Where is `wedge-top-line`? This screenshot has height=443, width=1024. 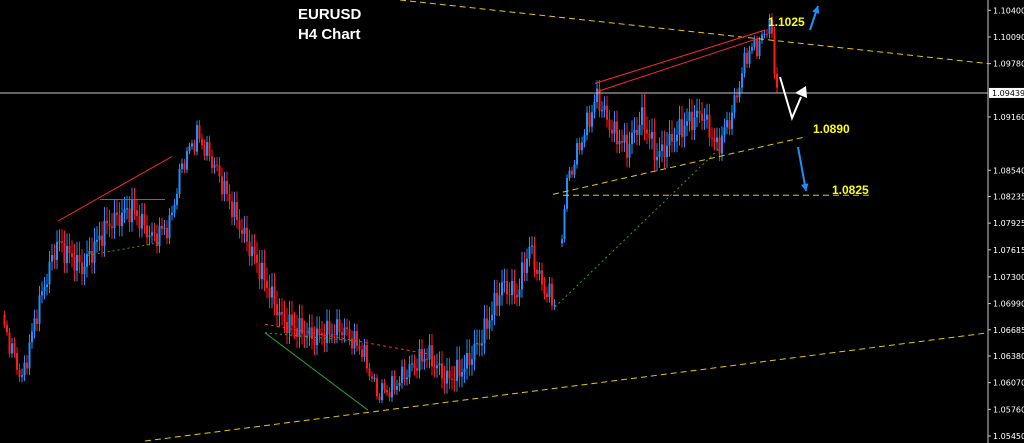
wedge-top-line is located at coordinates (680, 56).